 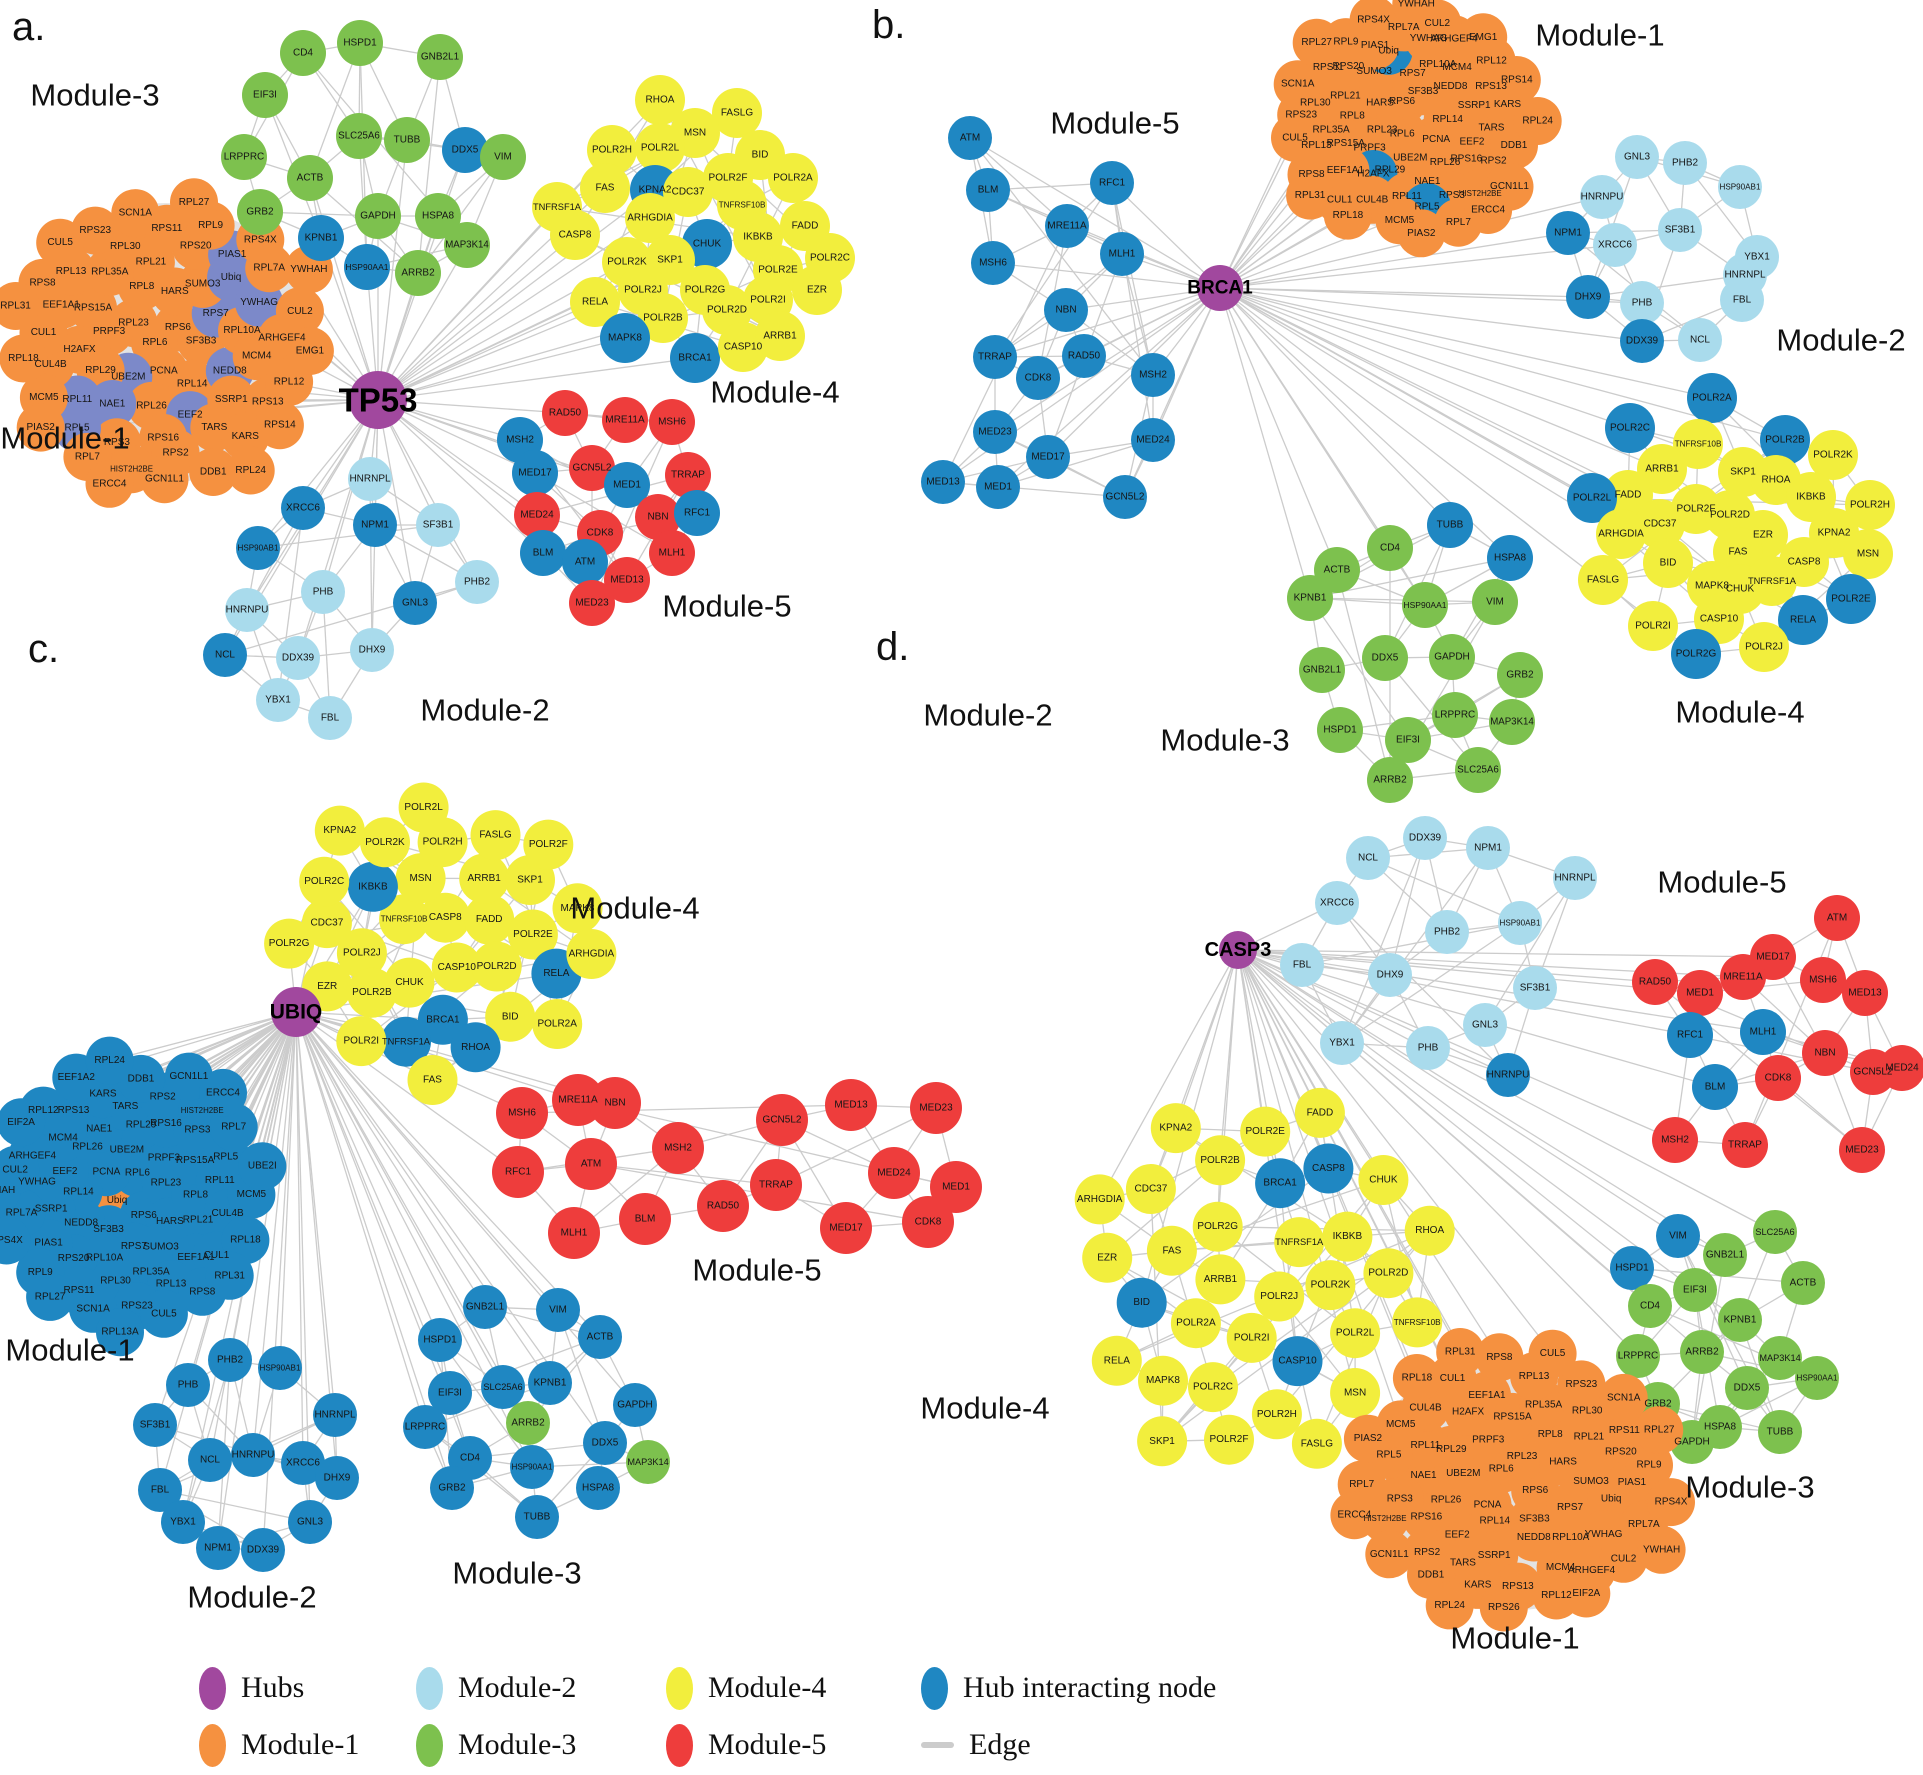 What do you see at coordinates (591, 1164) in the screenshot?
I see `node-ATM` at bounding box center [591, 1164].